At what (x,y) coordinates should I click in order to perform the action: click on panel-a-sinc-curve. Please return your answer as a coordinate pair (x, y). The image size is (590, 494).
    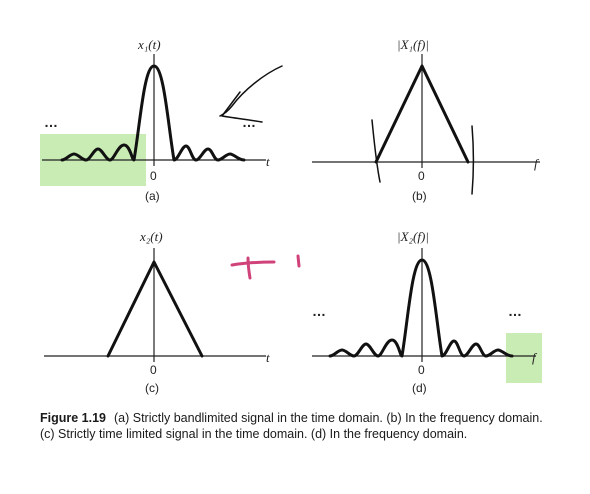
    Looking at the image, I should click on (153, 113).